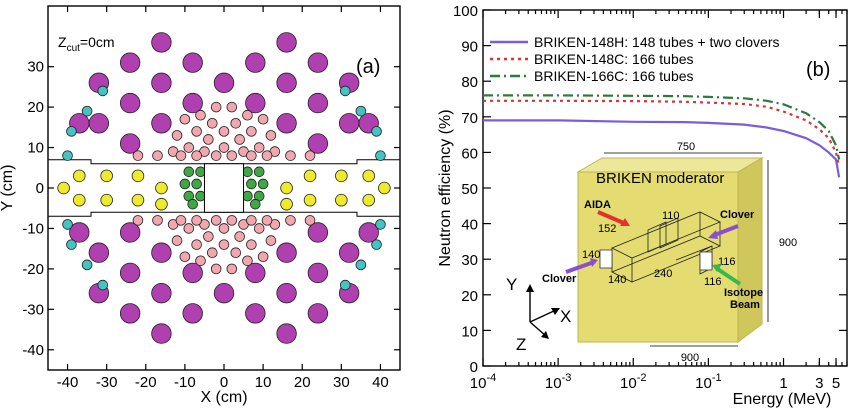  What do you see at coordinates (474, 367) in the screenshot?
I see `y-tick-label: 0` at bounding box center [474, 367].